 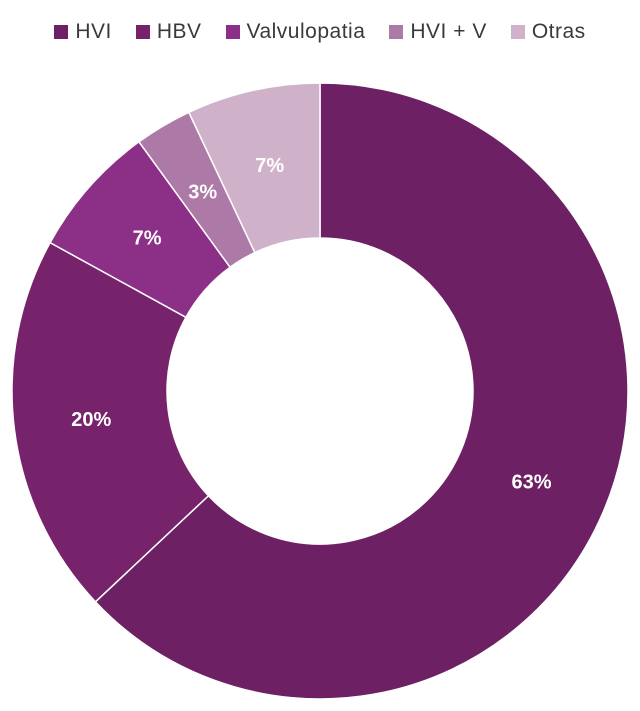 What do you see at coordinates (532, 483) in the screenshot?
I see `slice-label-hvi: 63%` at bounding box center [532, 483].